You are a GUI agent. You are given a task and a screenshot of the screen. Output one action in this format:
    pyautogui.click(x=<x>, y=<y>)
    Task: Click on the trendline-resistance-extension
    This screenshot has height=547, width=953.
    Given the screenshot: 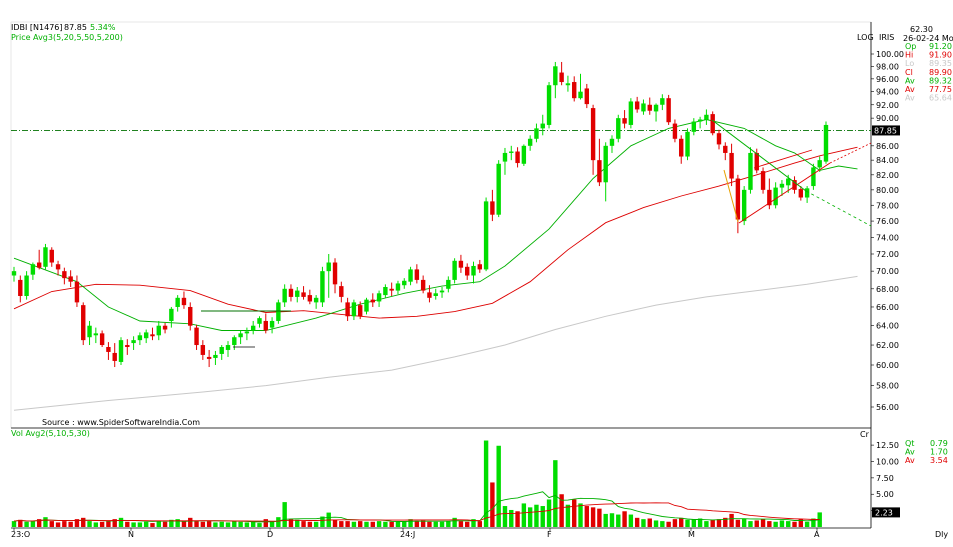 What is the action you would take?
    pyautogui.click(x=838, y=208)
    